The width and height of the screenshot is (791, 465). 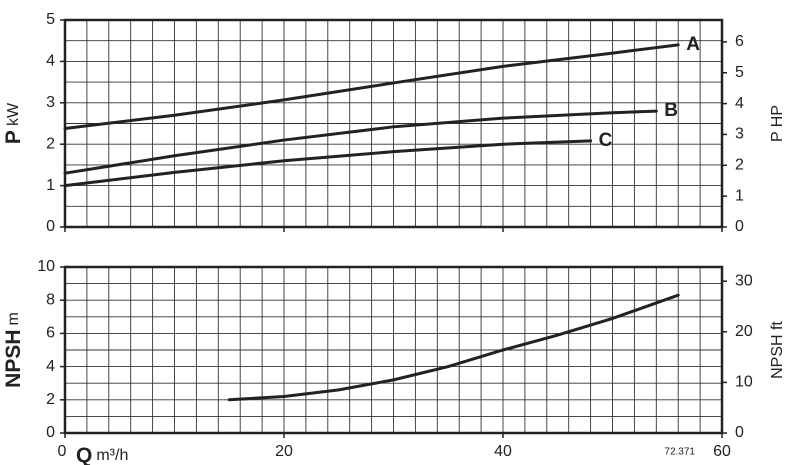 I want to click on y-tick-label: 1, so click(x=50, y=185).